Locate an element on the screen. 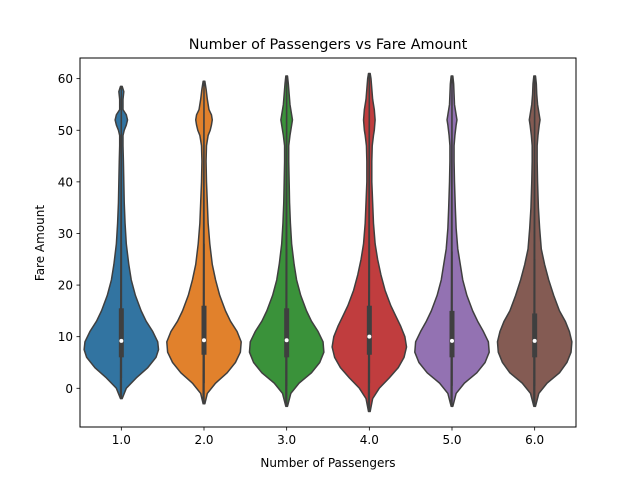  x-axis-label: Number of Passengers is located at coordinates (327, 463).